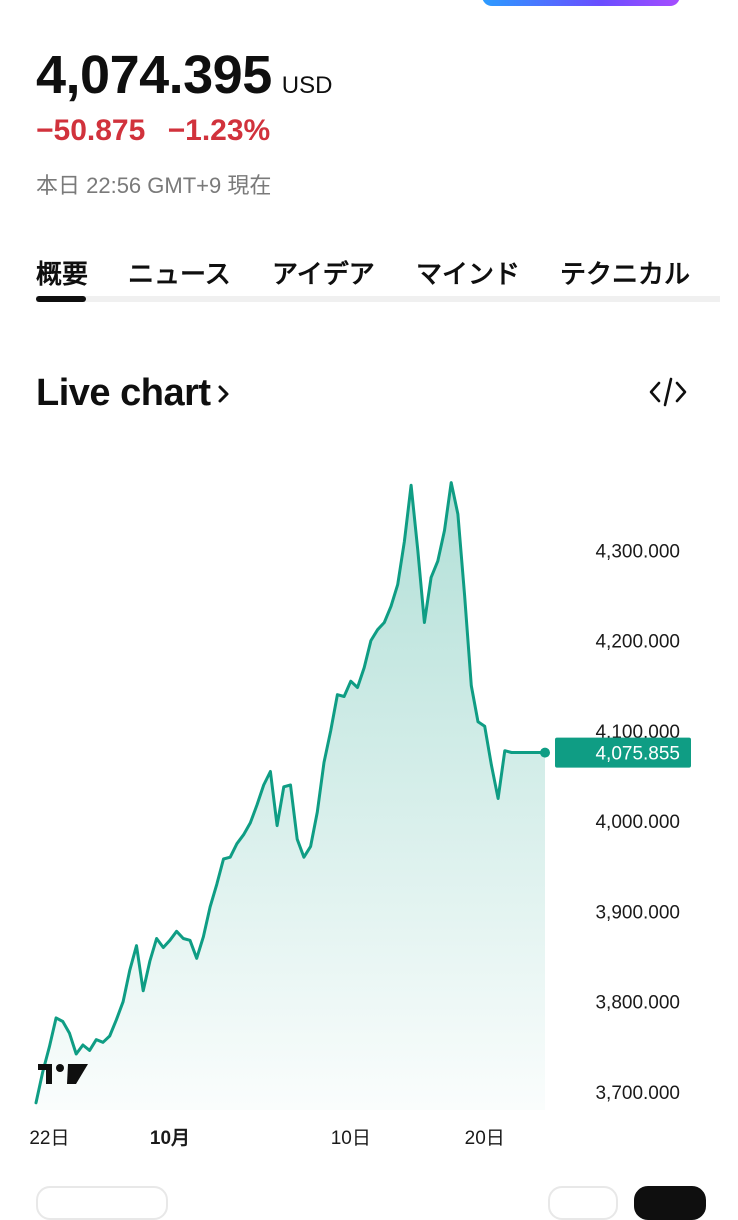 This screenshot has height=1220, width=738. I want to click on as-of-timestamp: 本日 22:56 GMT+9 現在, so click(154, 185).